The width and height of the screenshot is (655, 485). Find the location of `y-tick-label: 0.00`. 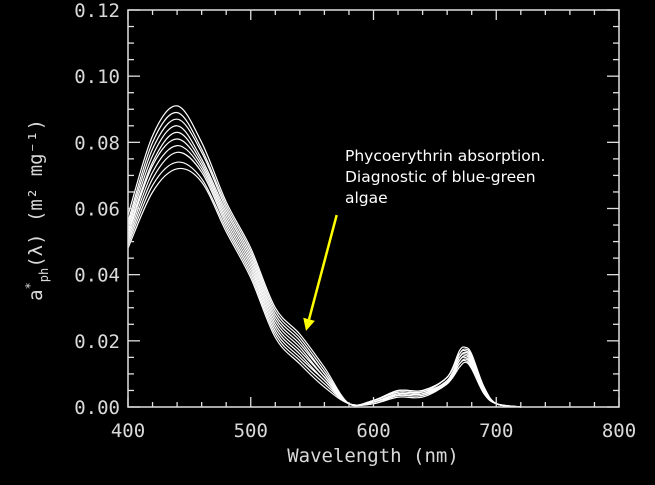

y-tick-label: 0.00 is located at coordinates (97, 408).